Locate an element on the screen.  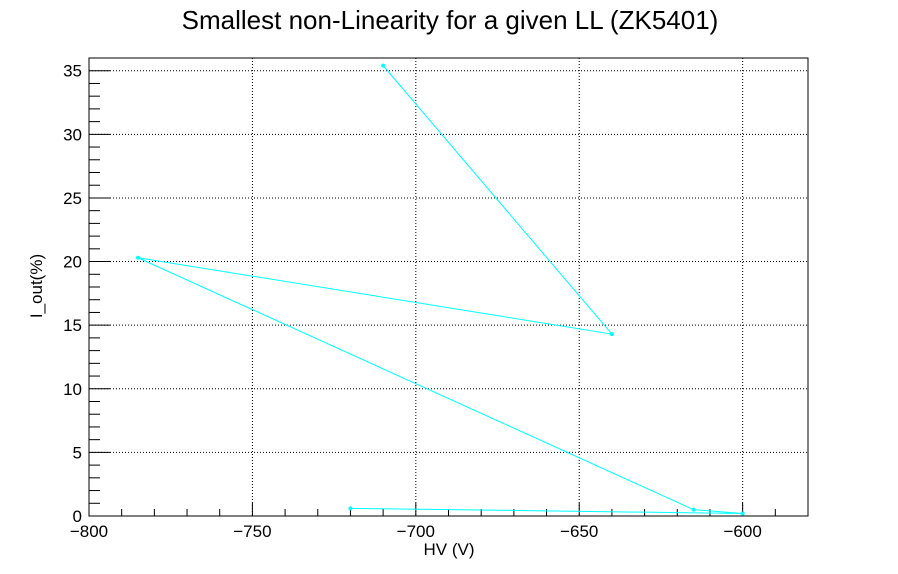
y-tick-label: 25 is located at coordinates (72, 198).